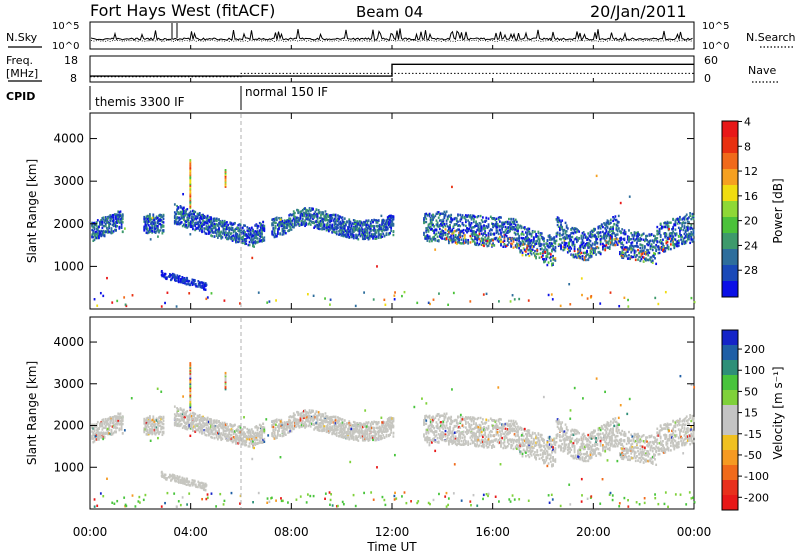  Describe the element at coordinates (68, 139) in the screenshot. I see `y-tick-label: 4000` at that location.